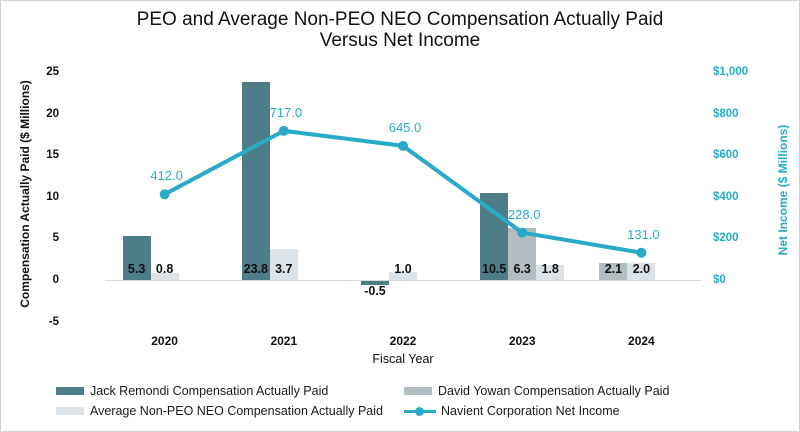 Image resolution: width=800 pixels, height=432 pixels. What do you see at coordinates (522, 341) in the screenshot?
I see `x-axis-label-2023: 2023` at bounding box center [522, 341].